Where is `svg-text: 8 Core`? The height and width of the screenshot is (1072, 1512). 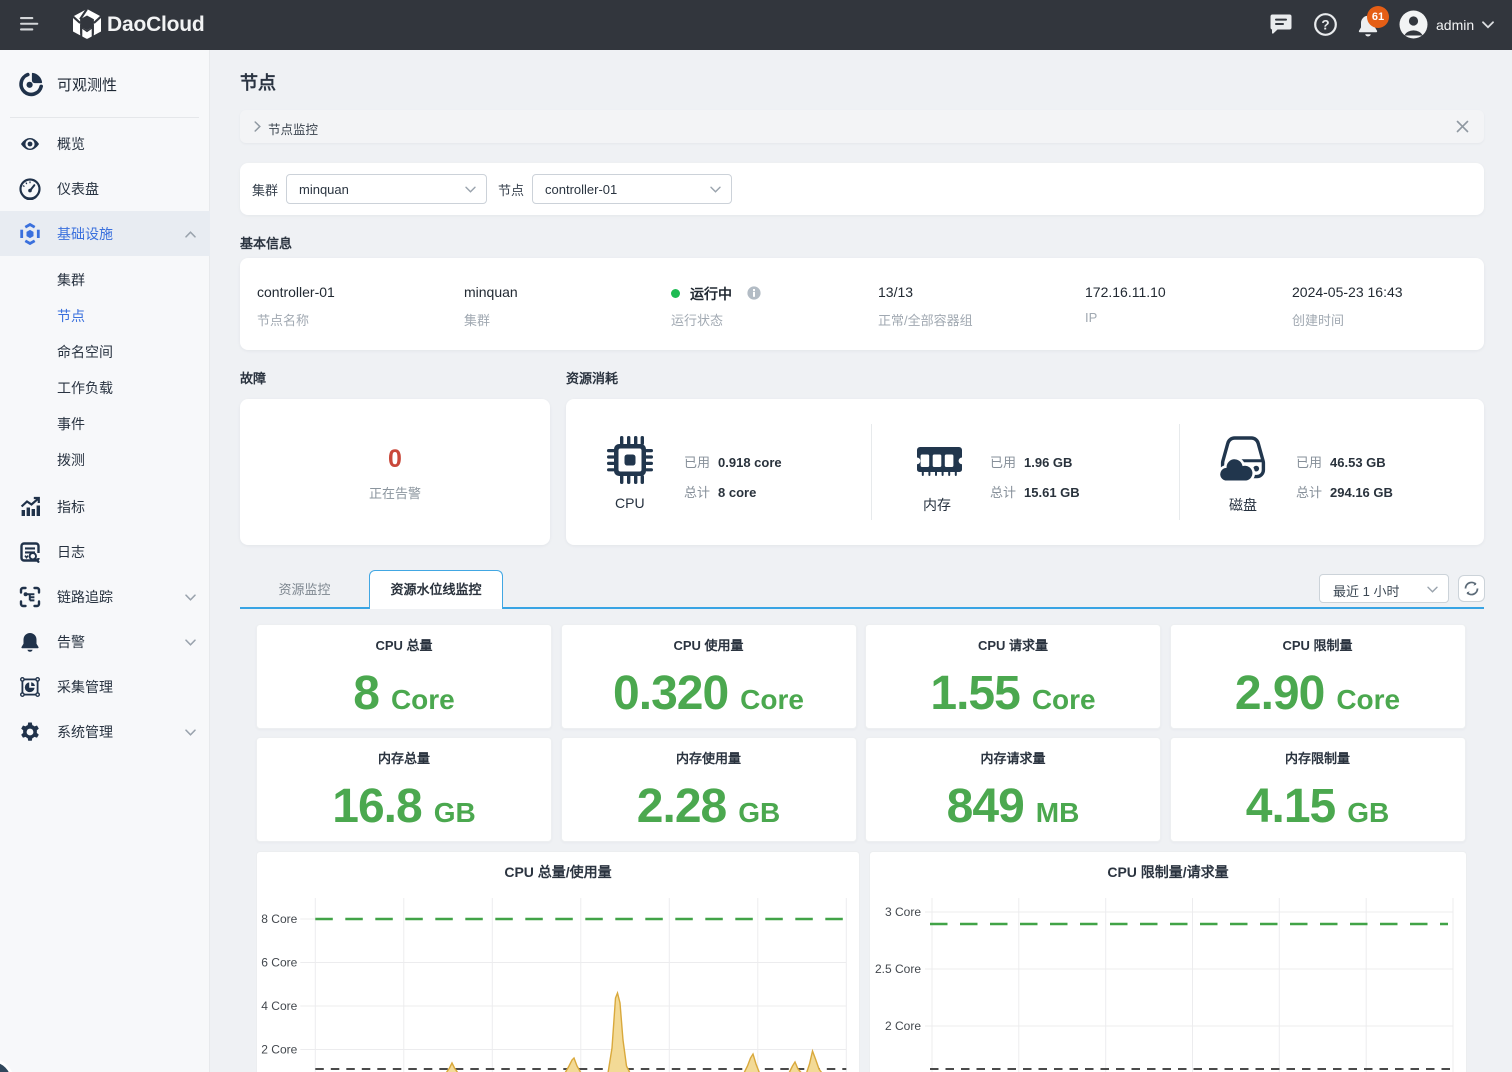 svg-text: 8 Core is located at coordinates (279, 919).